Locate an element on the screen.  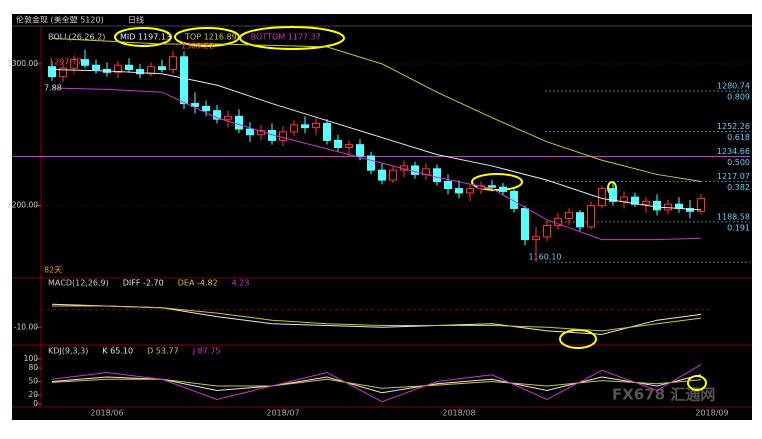
legend-item: KDJ(9,3,3) is located at coordinates (68, 351).